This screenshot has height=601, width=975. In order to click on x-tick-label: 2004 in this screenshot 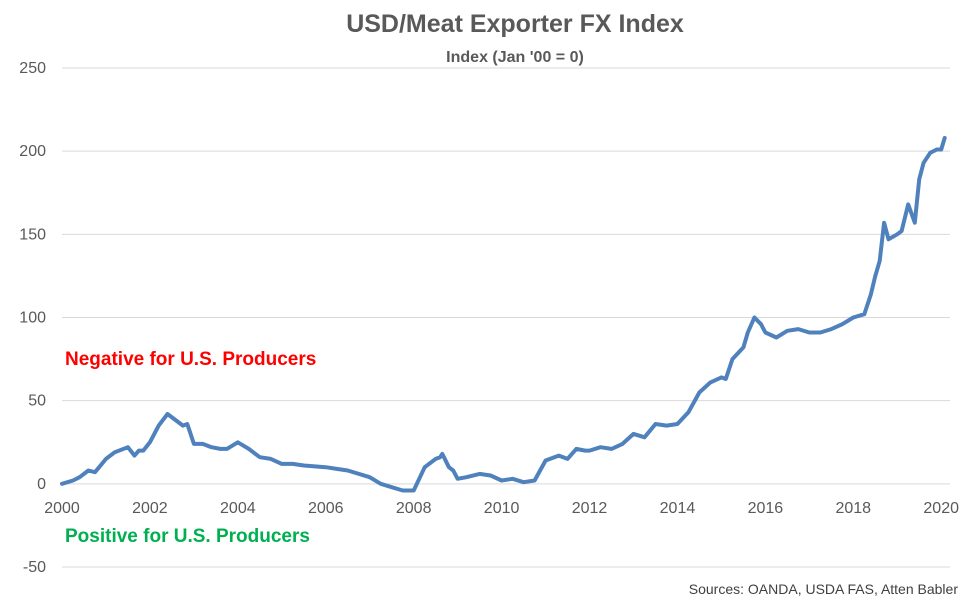, I will do `click(238, 508)`.